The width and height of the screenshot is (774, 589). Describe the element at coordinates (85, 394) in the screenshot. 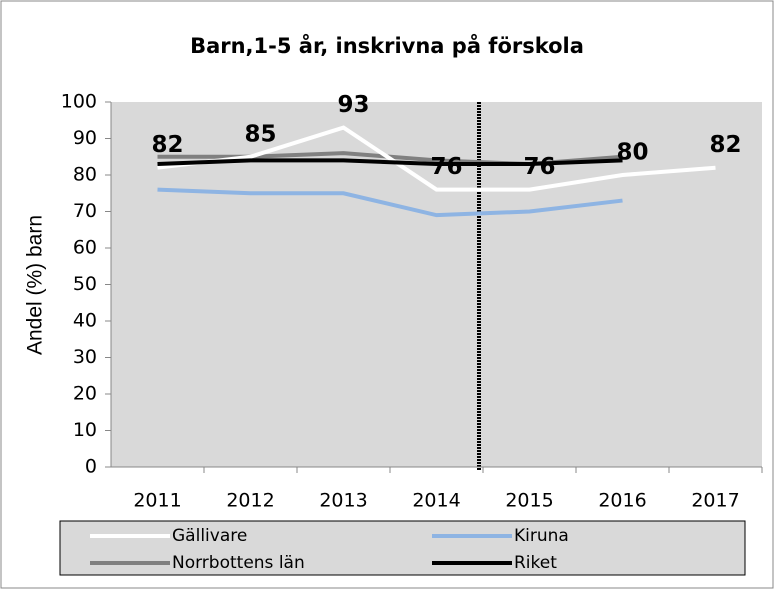

I see `y-tick-label: 20` at that location.